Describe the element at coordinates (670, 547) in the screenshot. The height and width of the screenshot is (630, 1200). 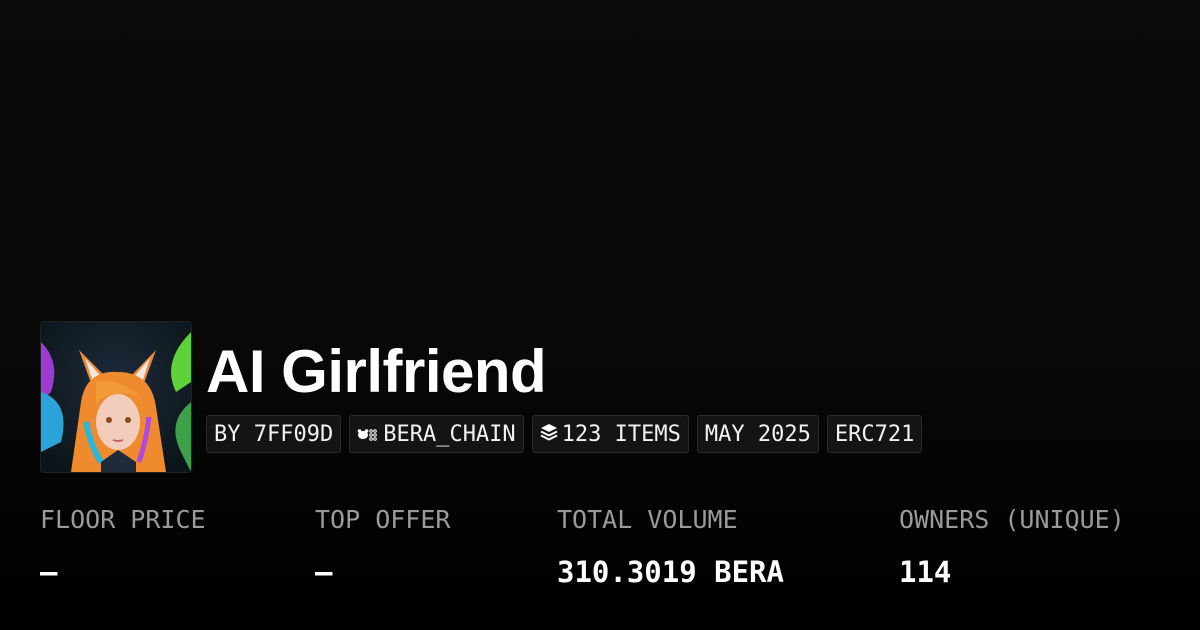
I see `stat-total-volume: TOTAL VOLUME 310.3019 BERA` at that location.